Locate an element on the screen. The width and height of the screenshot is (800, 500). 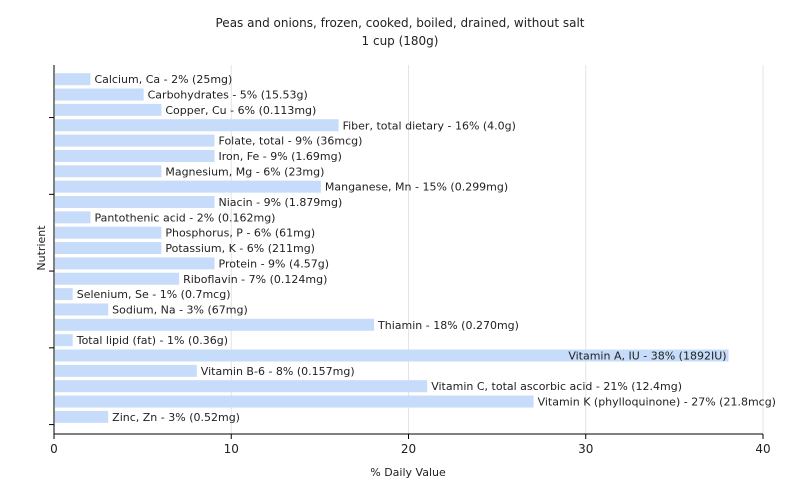
bar-carbohydrates is located at coordinates (99, 94).